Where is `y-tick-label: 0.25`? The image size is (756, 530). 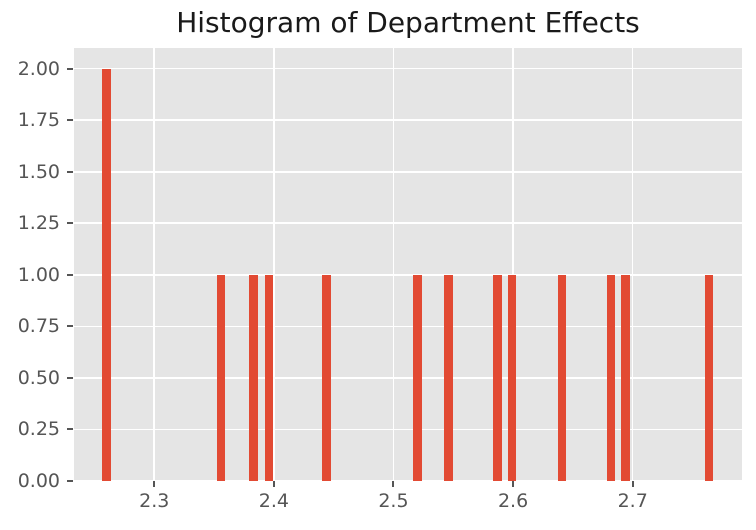 y-tick-label: 0.25 is located at coordinates (38, 429).